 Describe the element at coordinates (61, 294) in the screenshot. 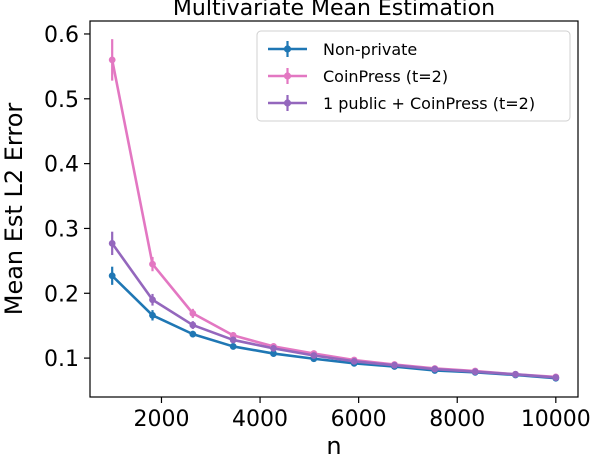

I see `y-tick-label: 0.2` at that location.